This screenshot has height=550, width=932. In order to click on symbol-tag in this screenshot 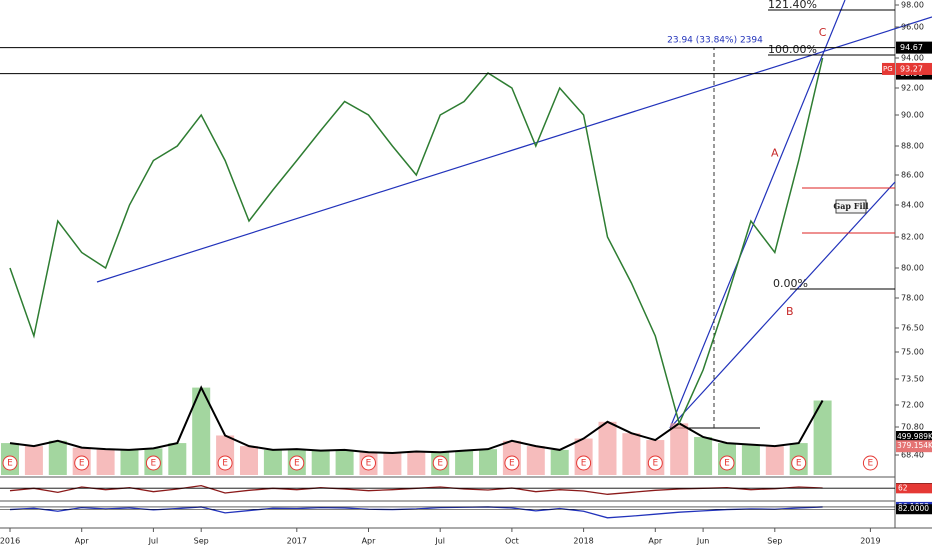, I will do `click(888, 68)`.